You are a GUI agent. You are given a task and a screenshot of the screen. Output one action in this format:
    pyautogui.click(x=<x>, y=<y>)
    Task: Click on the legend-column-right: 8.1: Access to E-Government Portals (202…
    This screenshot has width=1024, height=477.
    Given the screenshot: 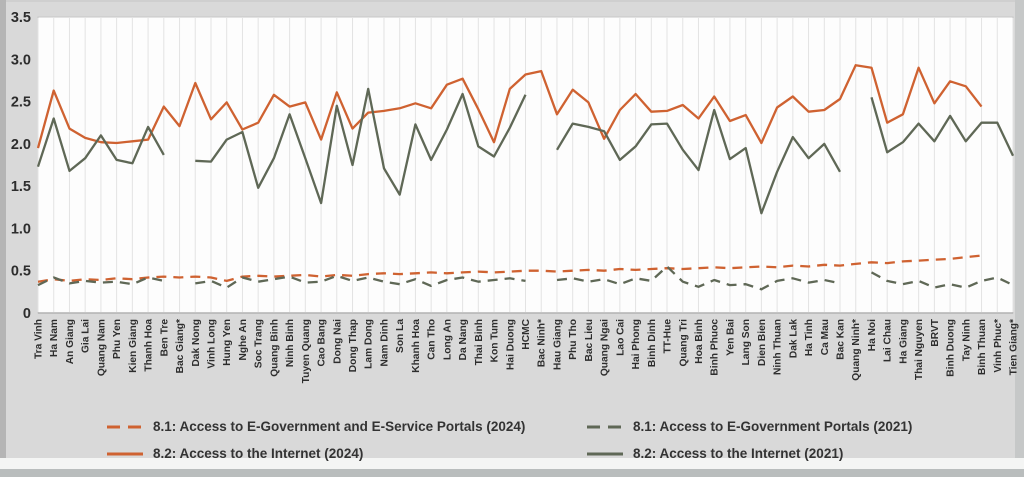 What is the action you would take?
    pyautogui.click(x=749, y=440)
    